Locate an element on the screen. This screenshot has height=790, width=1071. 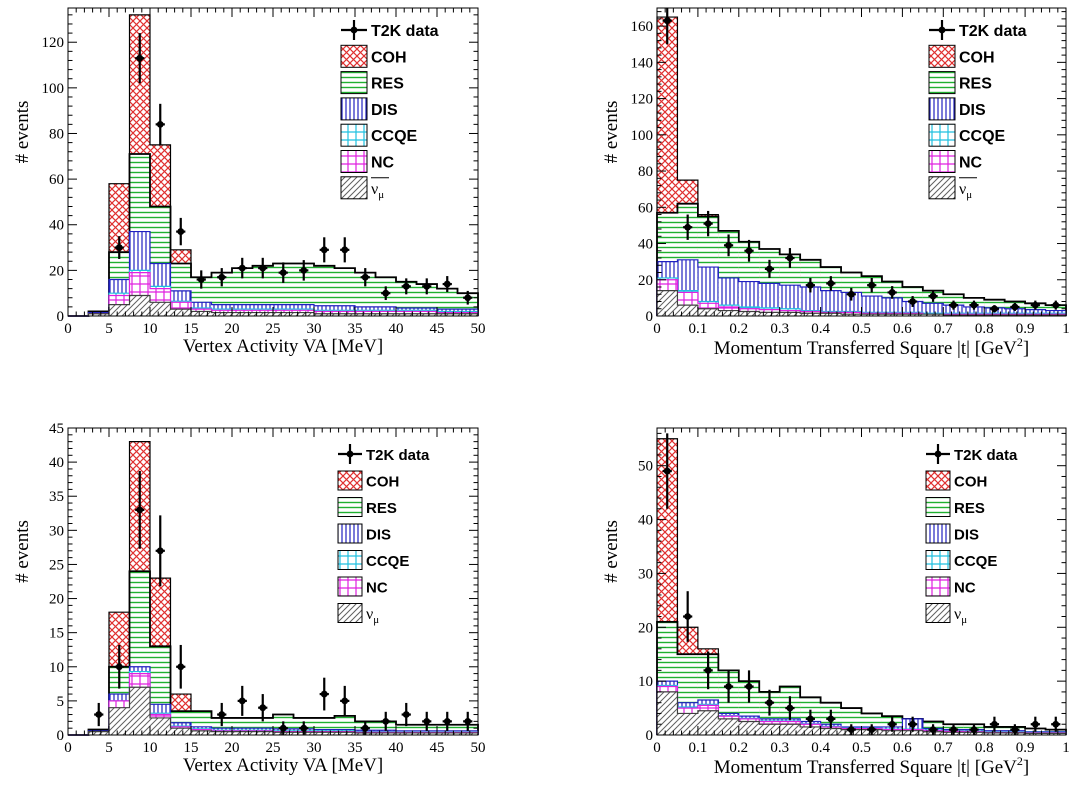
y-tick-label: 140 is located at coordinates (642, 63).